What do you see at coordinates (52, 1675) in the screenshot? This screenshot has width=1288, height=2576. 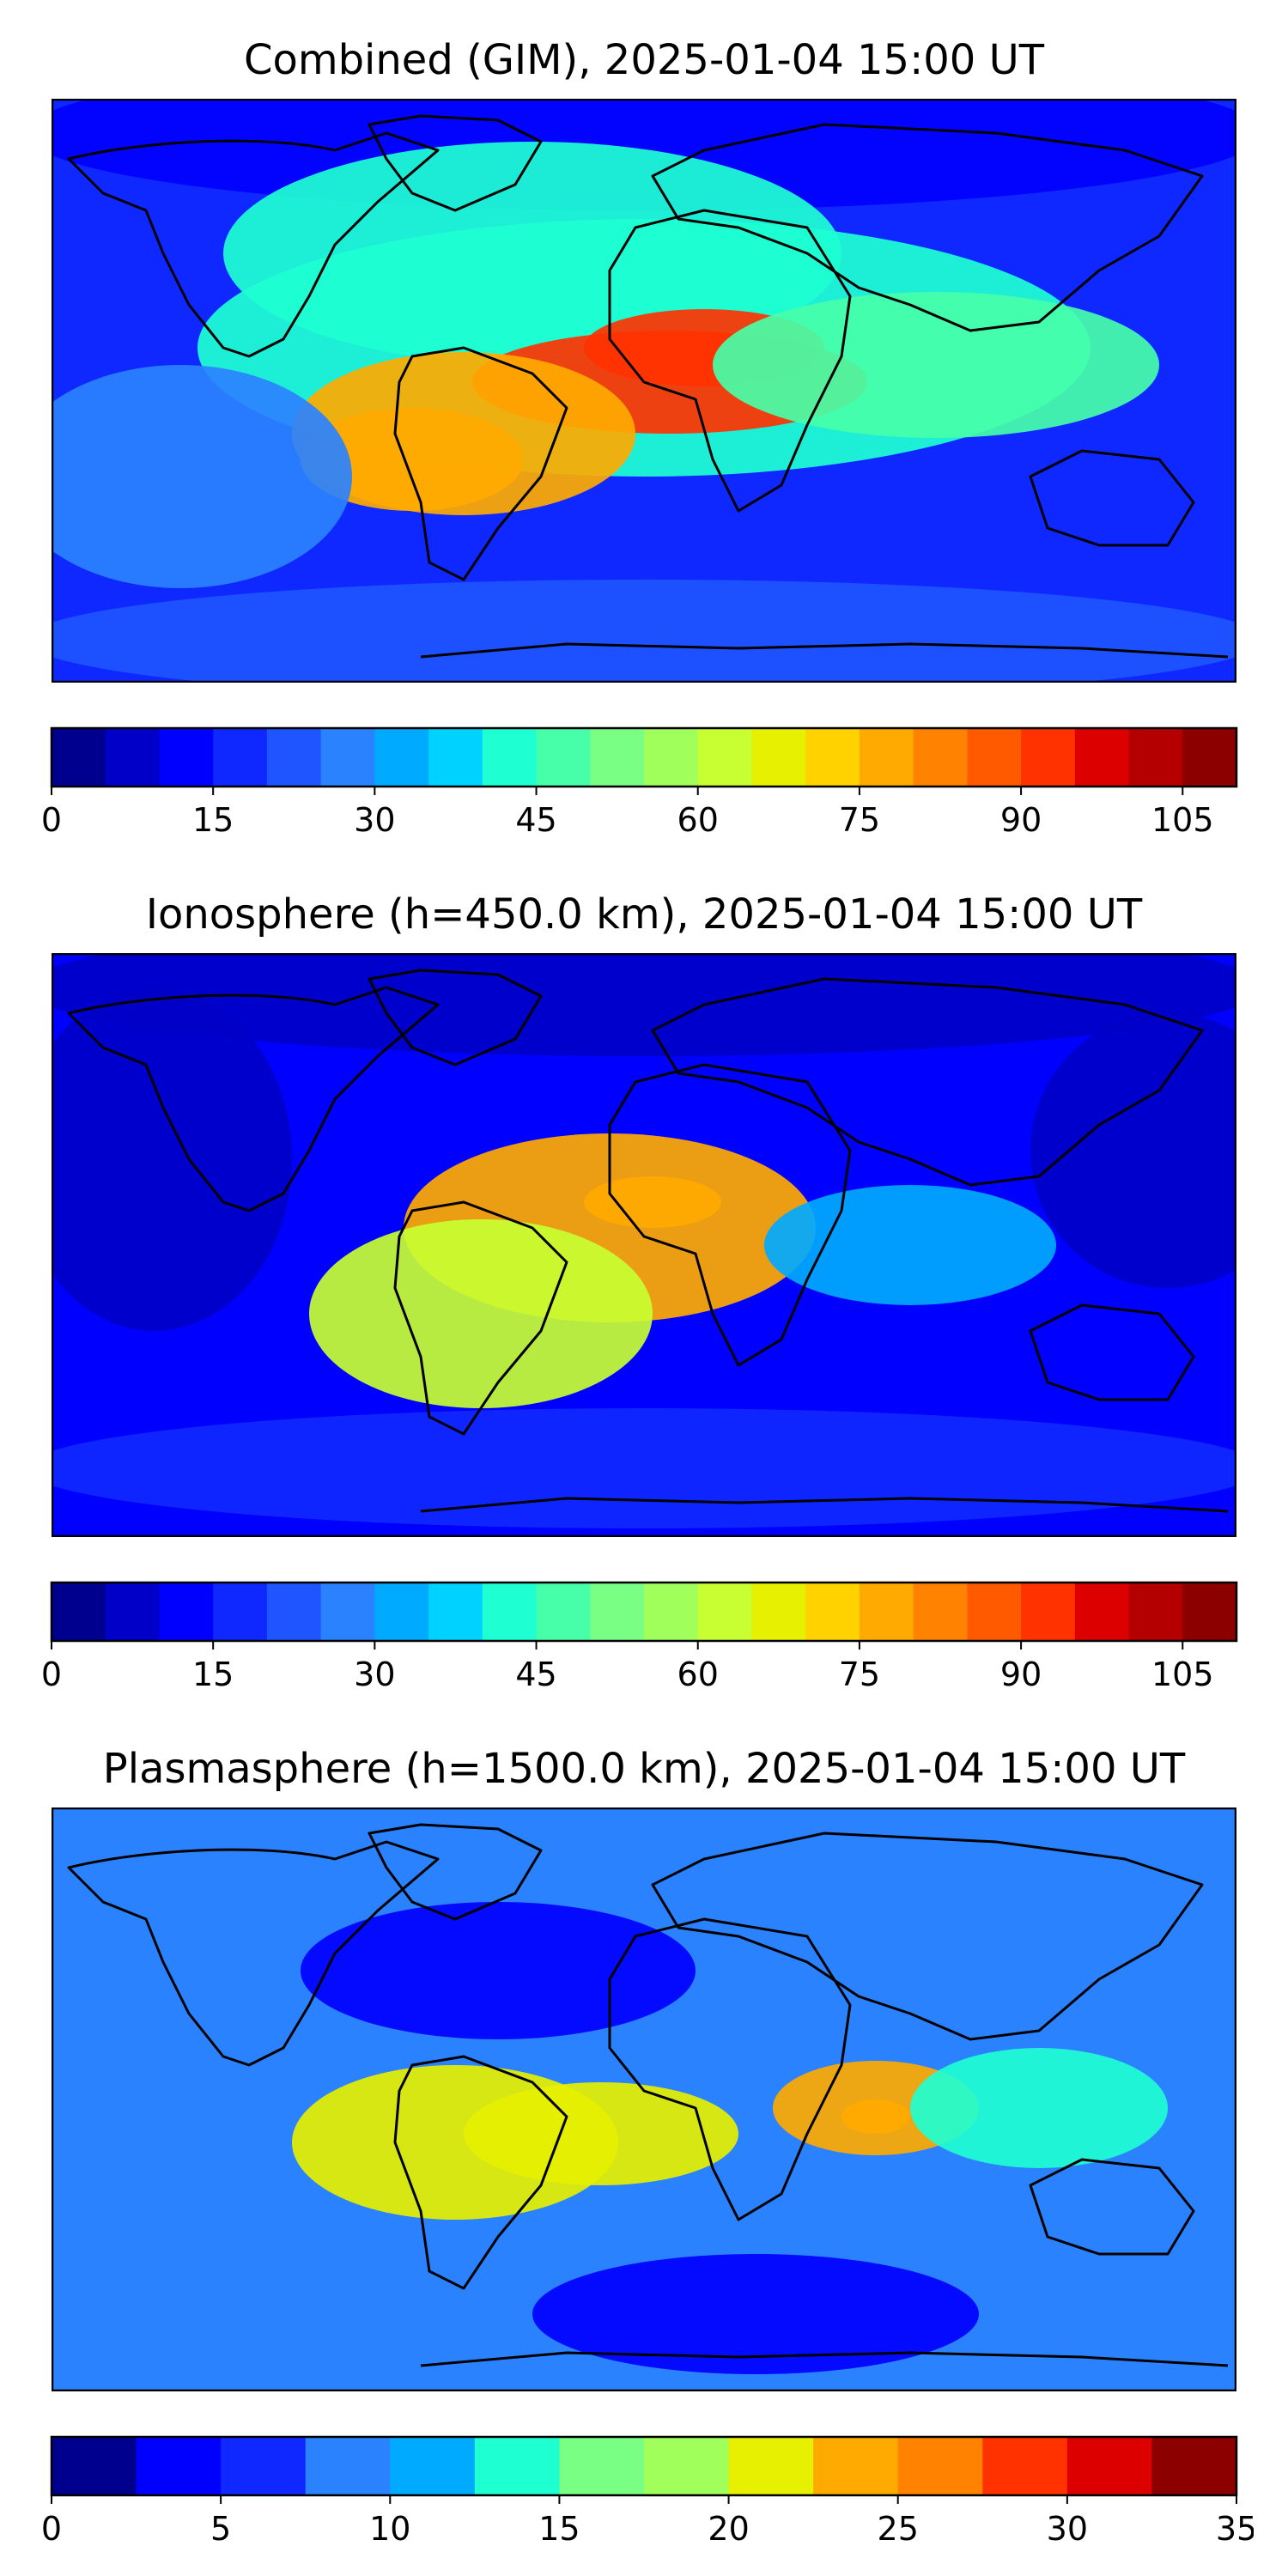 I see `colorbar-tick-label: 0` at bounding box center [52, 1675].